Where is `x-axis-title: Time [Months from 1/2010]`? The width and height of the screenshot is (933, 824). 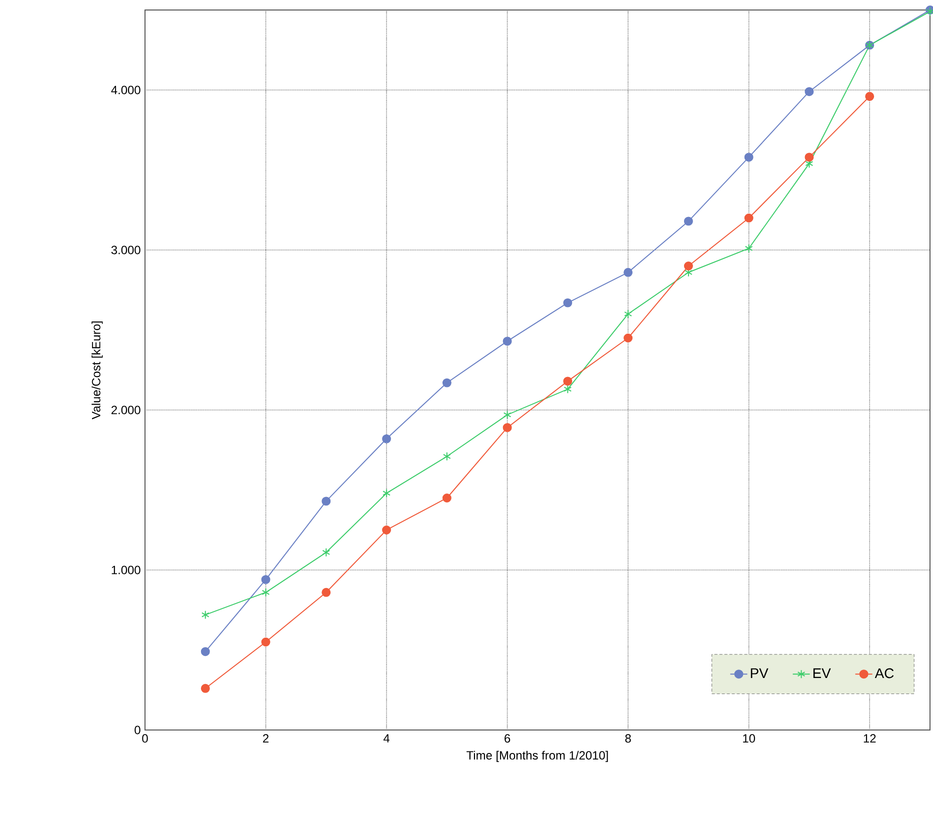
x-axis-title: Time [Months from 1/2010] is located at coordinates (537, 756).